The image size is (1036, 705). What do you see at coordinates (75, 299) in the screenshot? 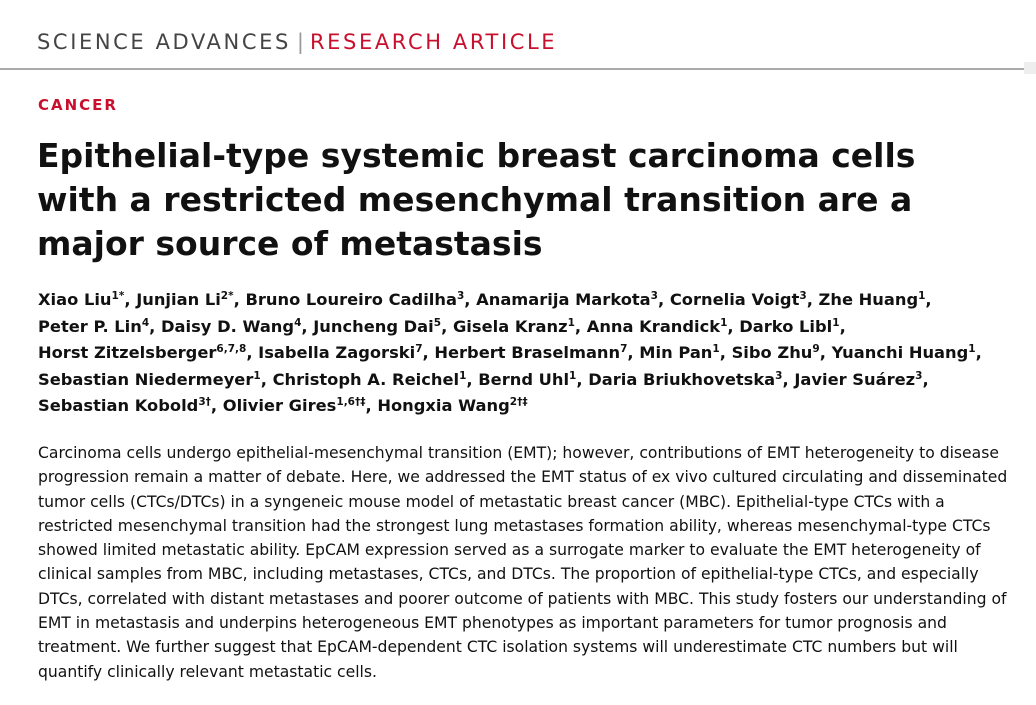
I see `author-name: Xiao Liu` at bounding box center [75, 299].